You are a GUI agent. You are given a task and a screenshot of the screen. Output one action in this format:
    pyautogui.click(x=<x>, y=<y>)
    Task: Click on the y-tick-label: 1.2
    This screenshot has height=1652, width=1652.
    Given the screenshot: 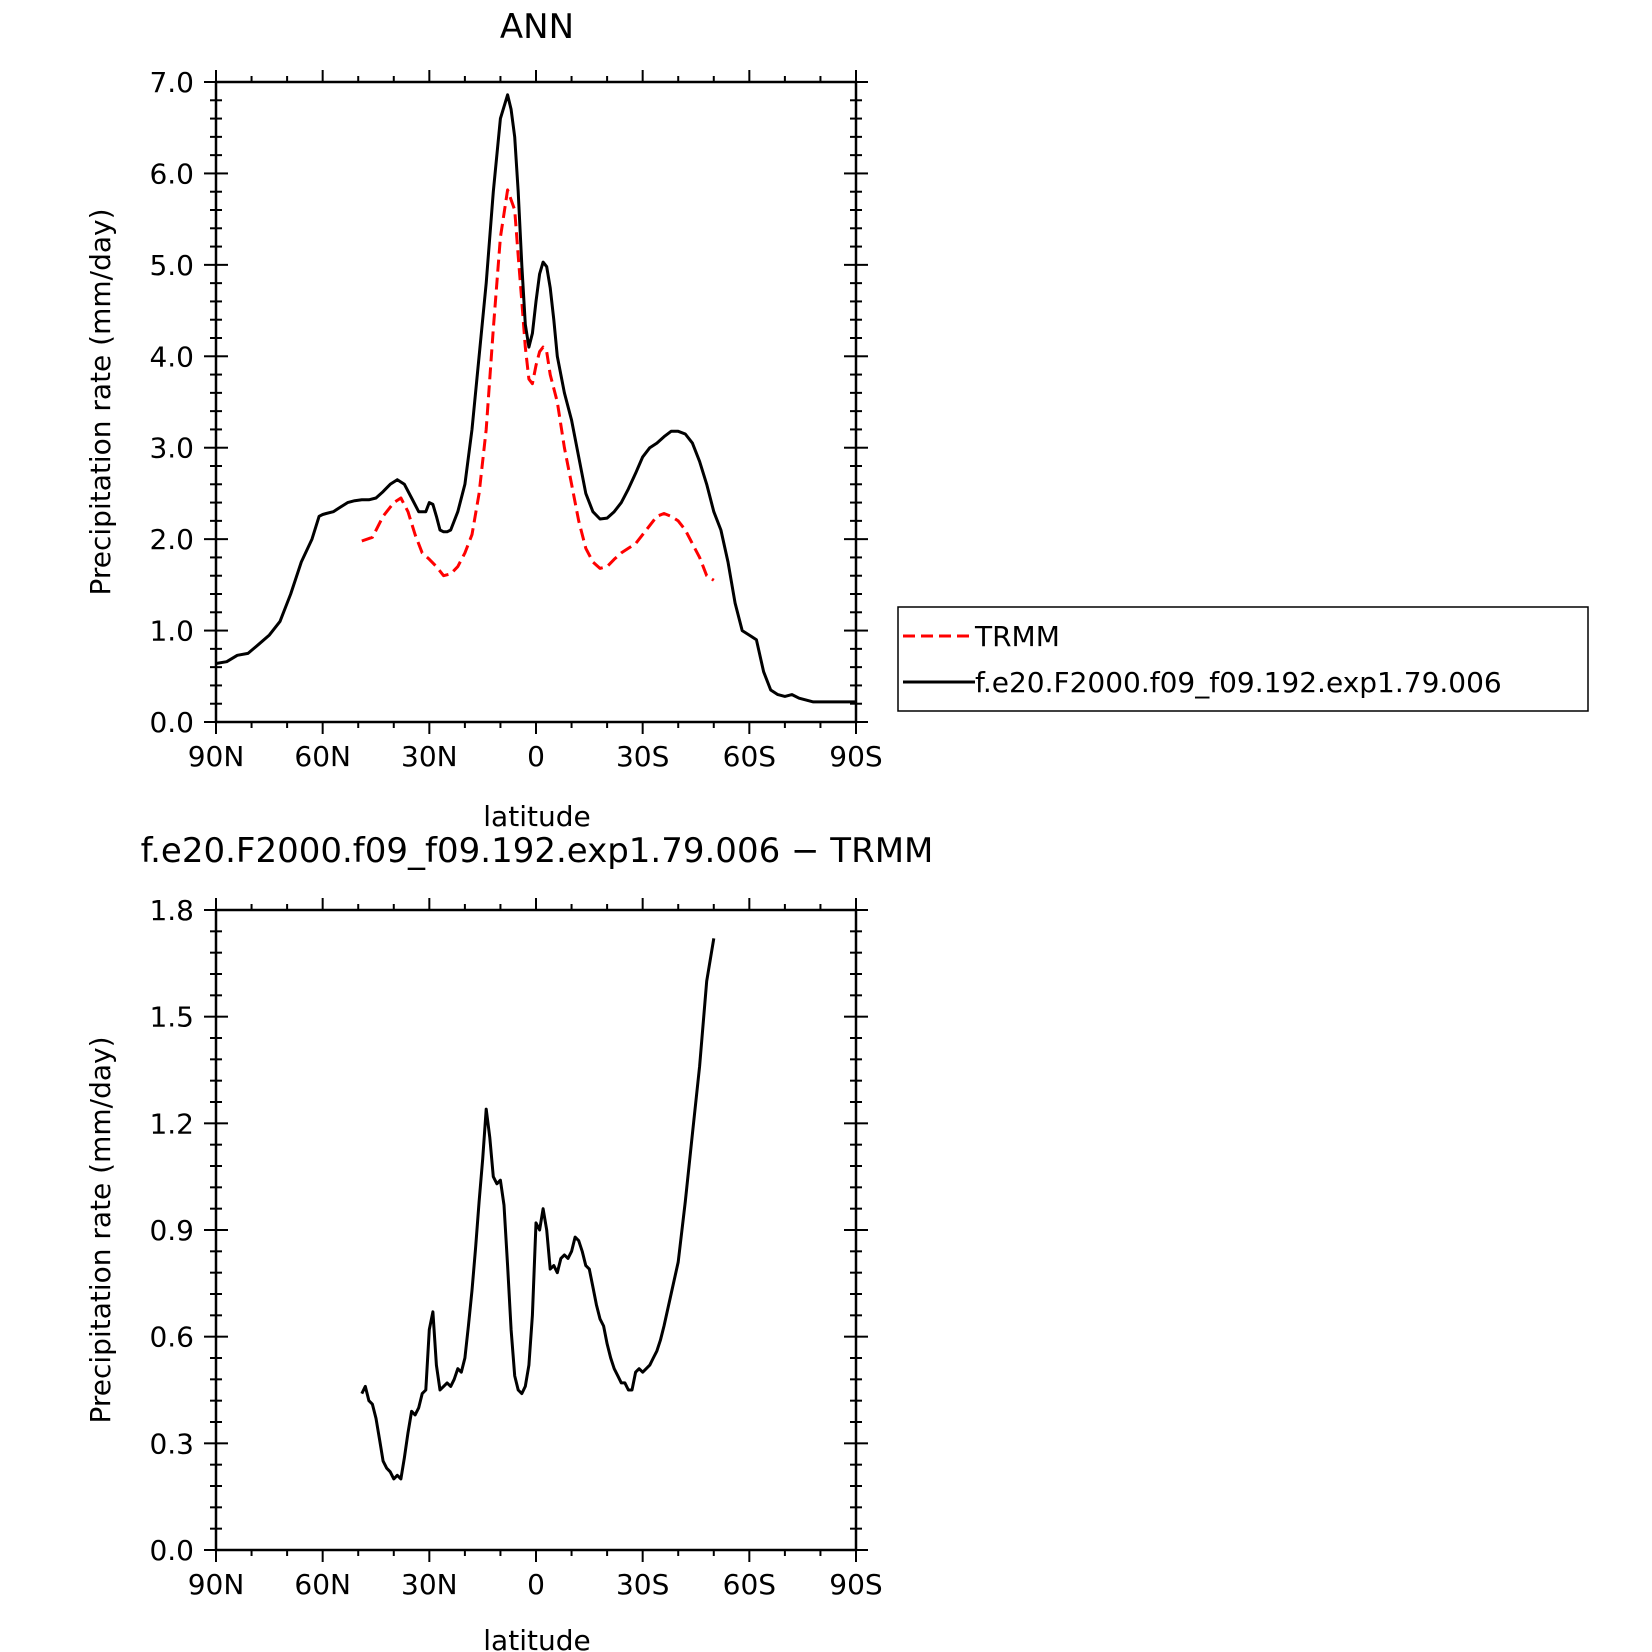 What is the action you would take?
    pyautogui.click(x=171, y=1123)
    